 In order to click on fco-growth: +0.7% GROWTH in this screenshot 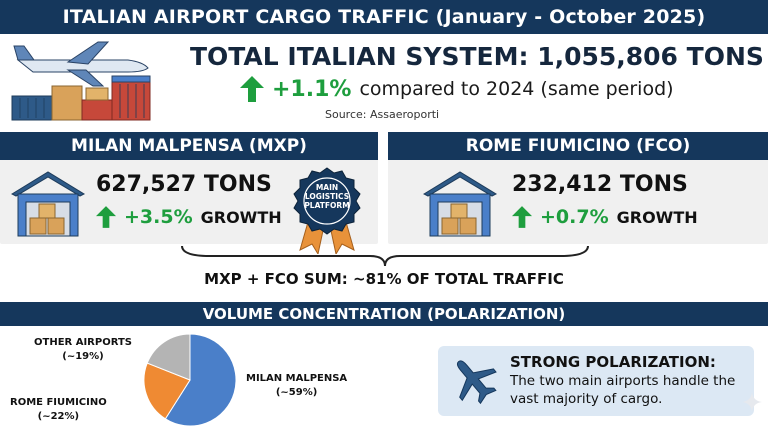, I will do `click(605, 217)`.